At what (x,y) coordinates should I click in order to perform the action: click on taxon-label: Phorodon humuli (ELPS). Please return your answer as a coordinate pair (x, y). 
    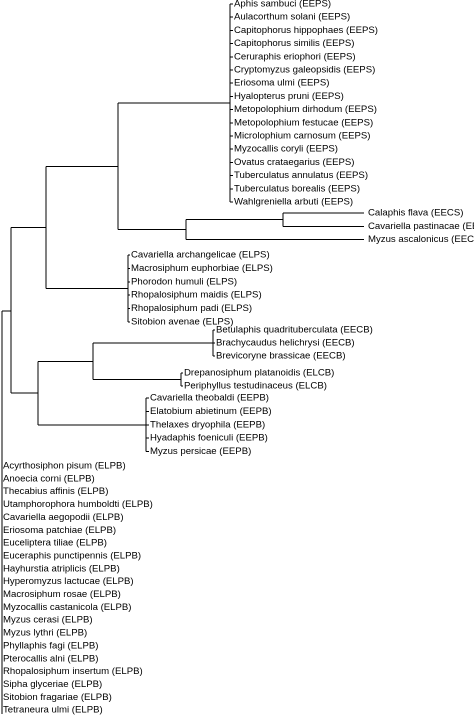
    Looking at the image, I should click on (184, 281).